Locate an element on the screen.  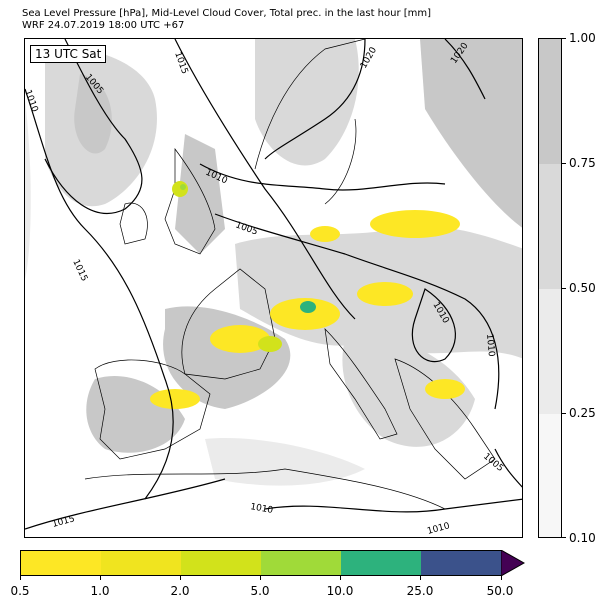
precip-tick-label: 0.5 is located at coordinates (20, 591).